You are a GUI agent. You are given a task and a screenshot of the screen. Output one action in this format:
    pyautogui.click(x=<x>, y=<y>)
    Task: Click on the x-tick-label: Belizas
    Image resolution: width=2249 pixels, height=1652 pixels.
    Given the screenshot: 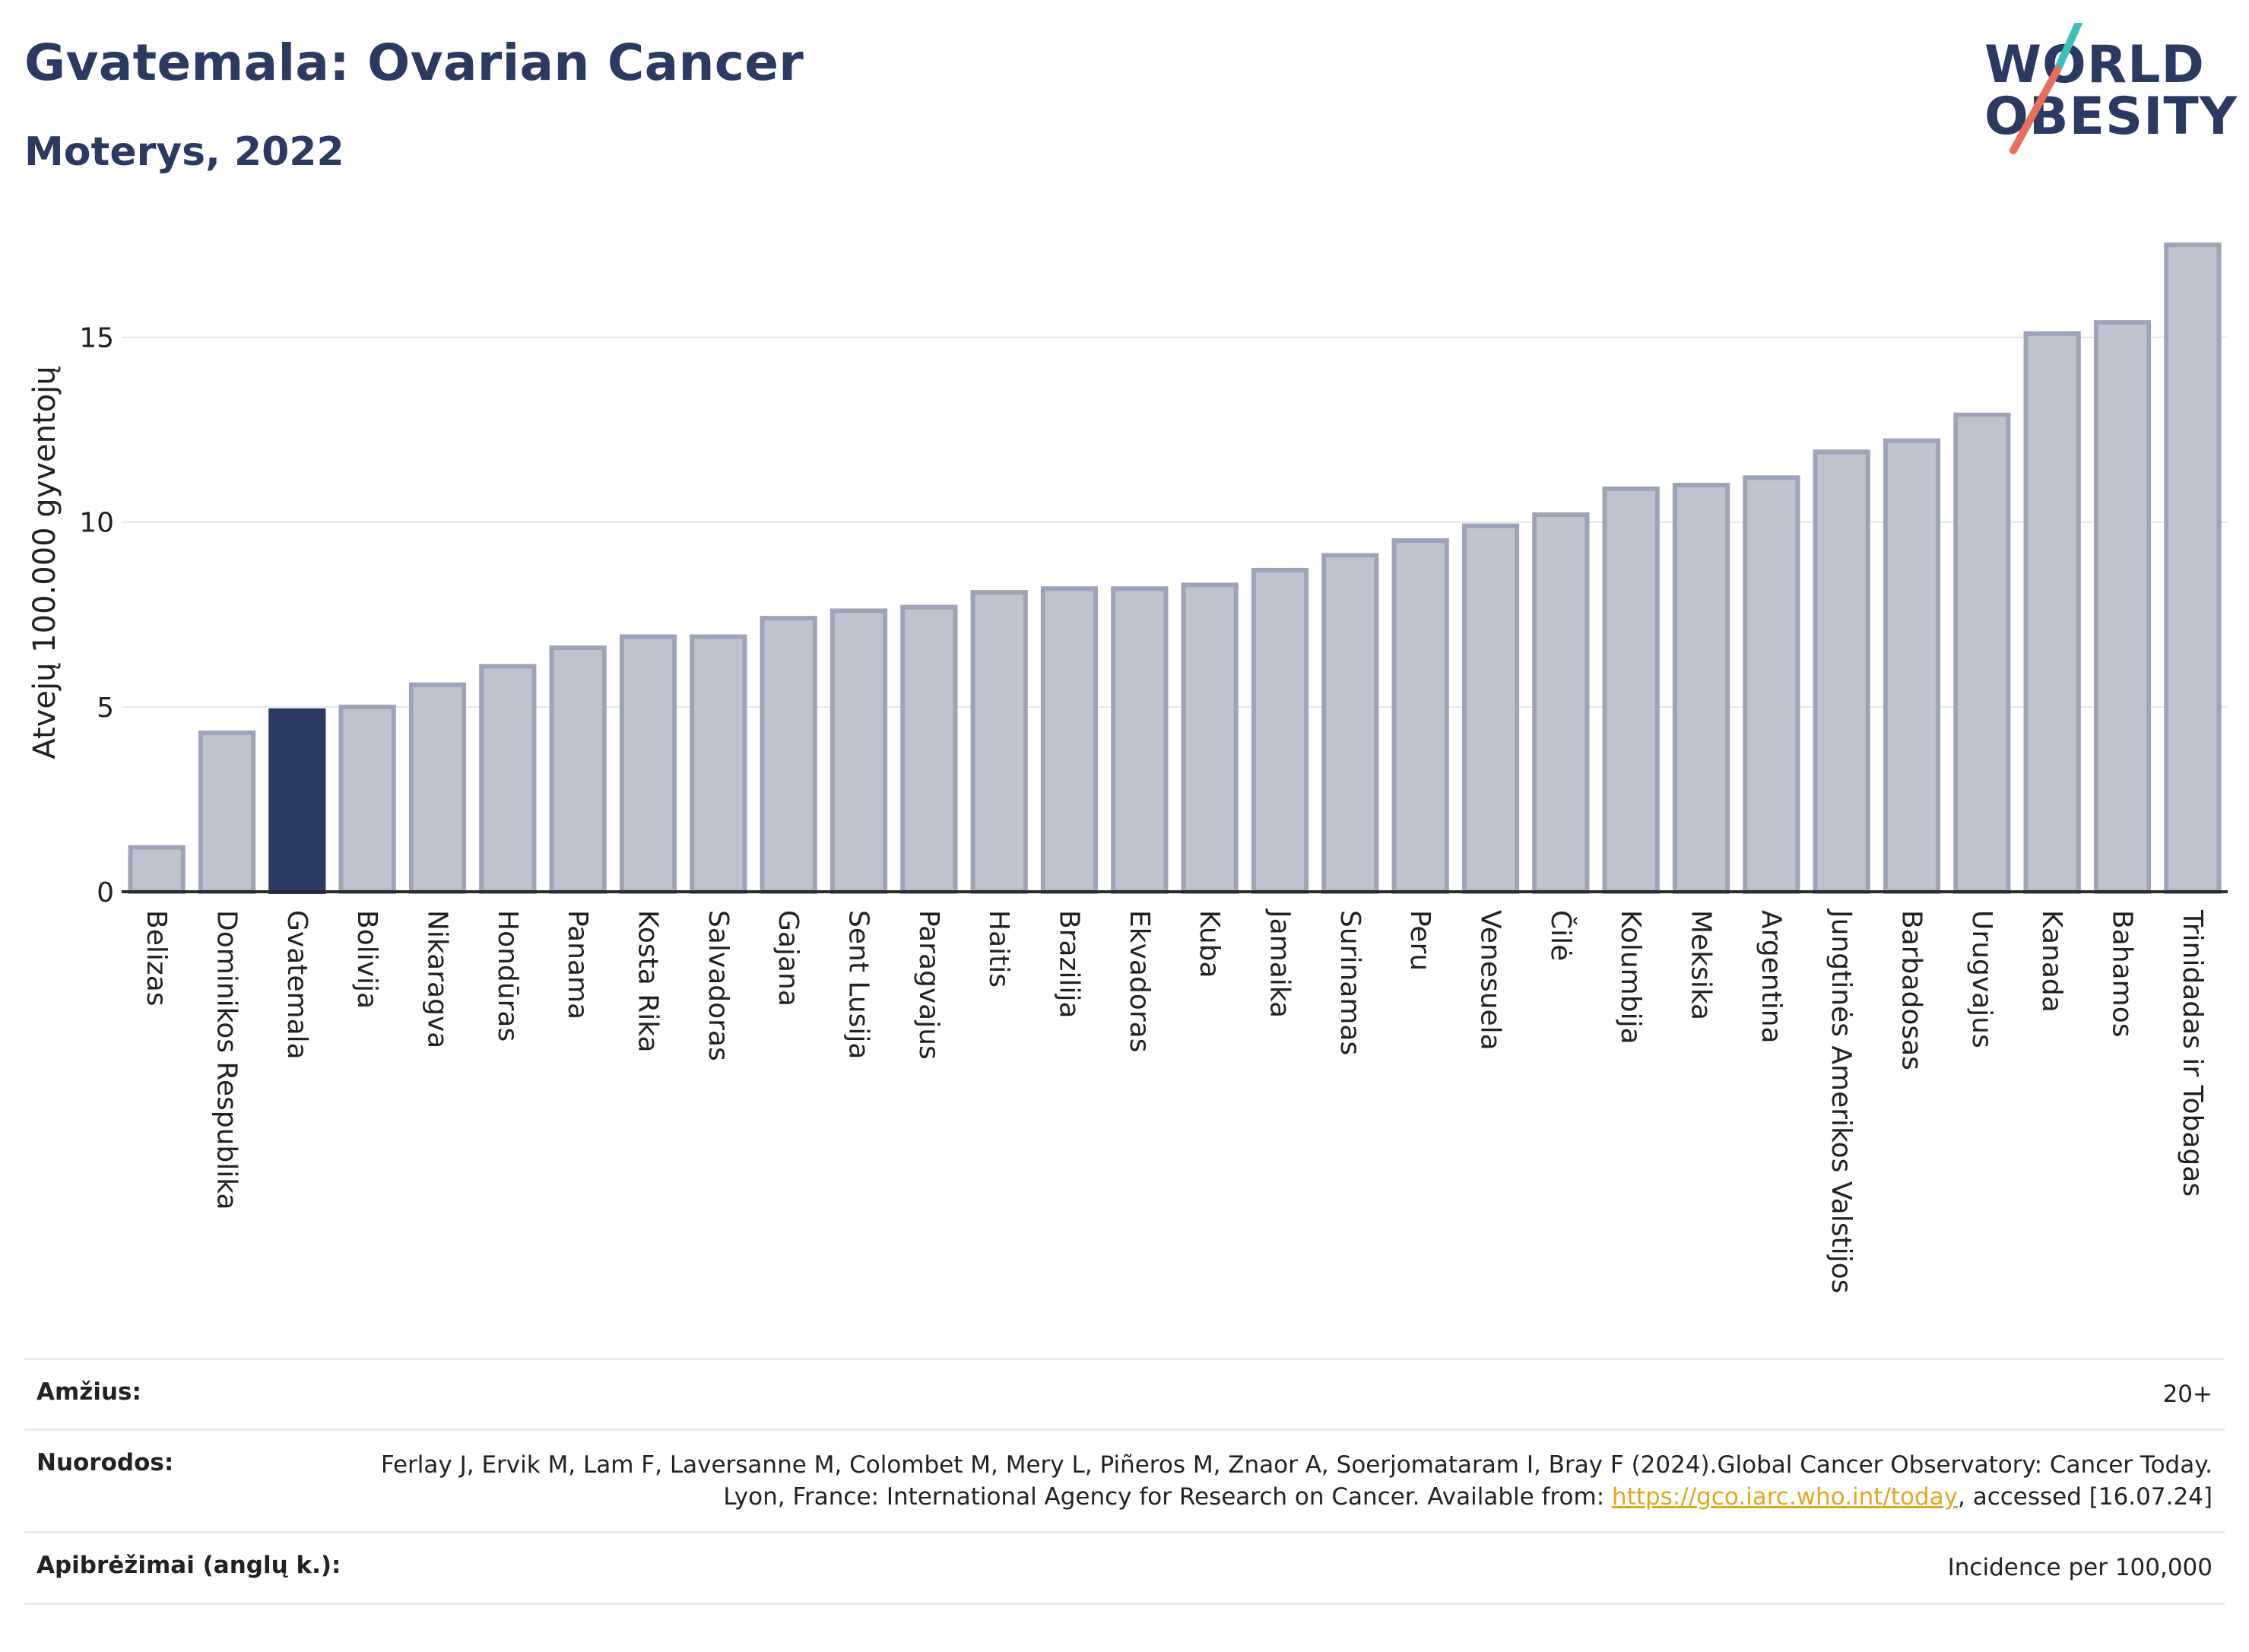 What is the action you would take?
    pyautogui.click(x=156, y=958)
    